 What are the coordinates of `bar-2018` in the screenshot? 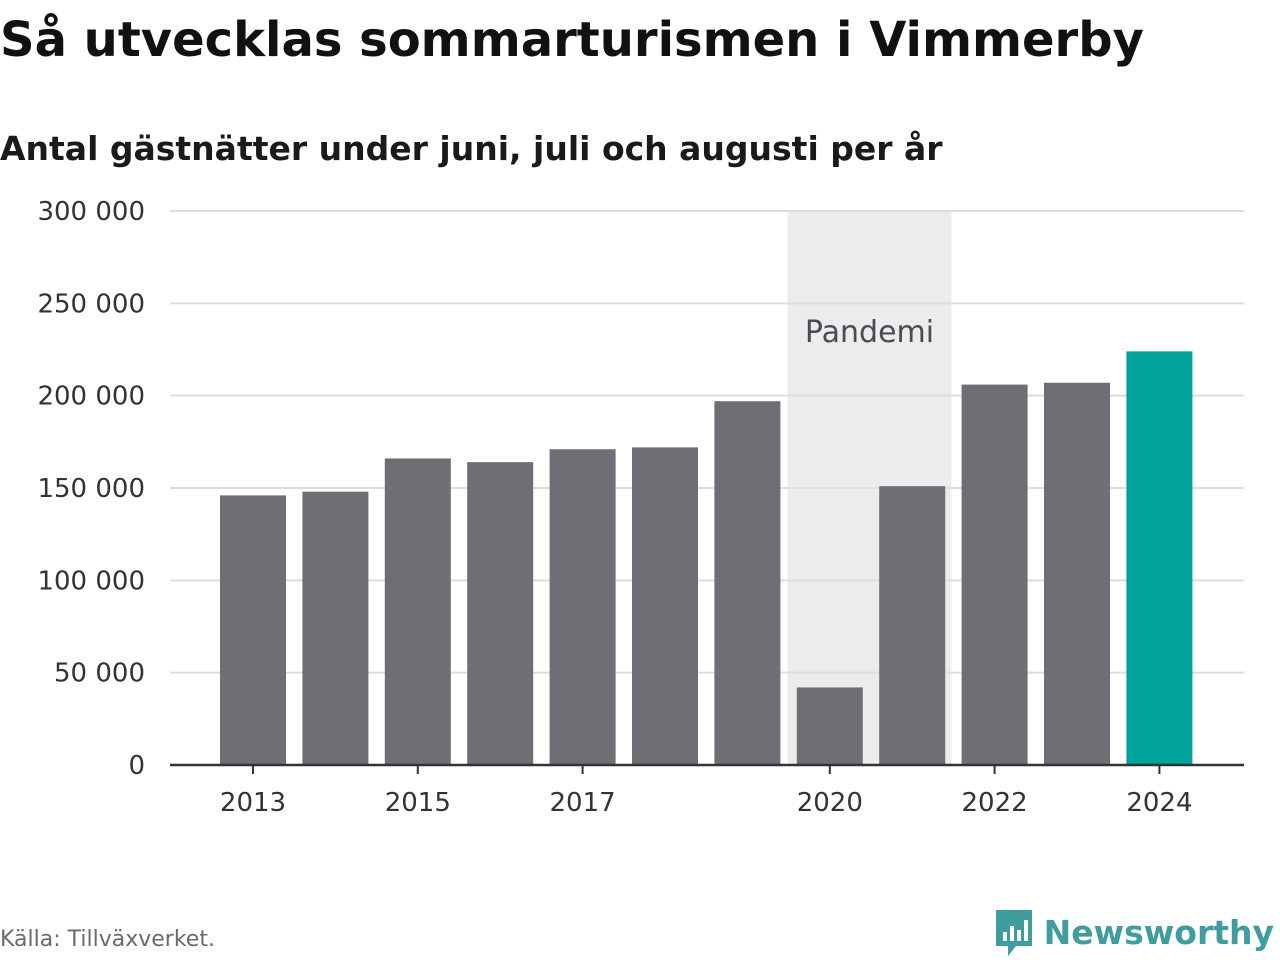 It's located at (665, 606).